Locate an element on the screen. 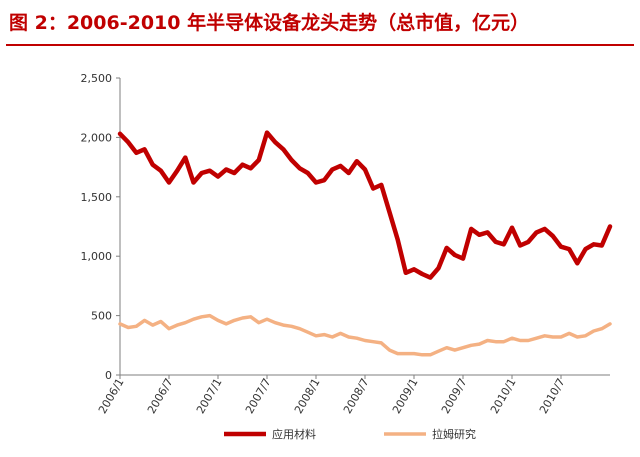 This screenshot has width=640, height=457. legend-item-lam-research: 拉姆研究 is located at coordinates (430, 434).